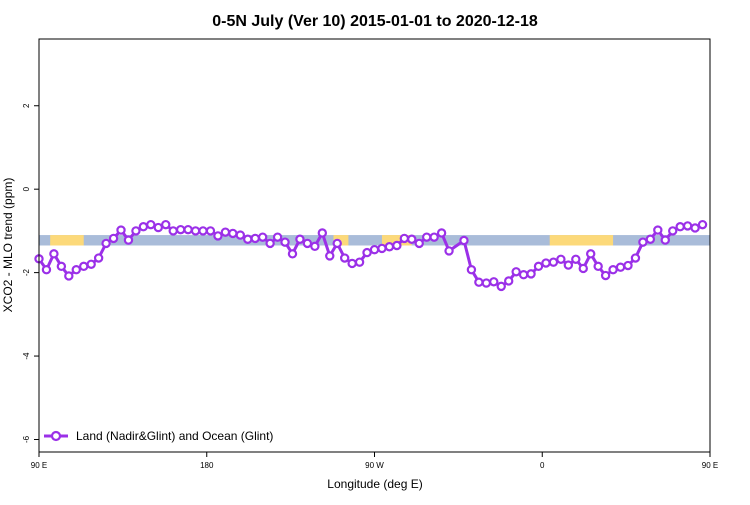 The height and width of the screenshot is (505, 750). What do you see at coordinates (374, 240) in the screenshot?
I see `ocean-band` at bounding box center [374, 240].